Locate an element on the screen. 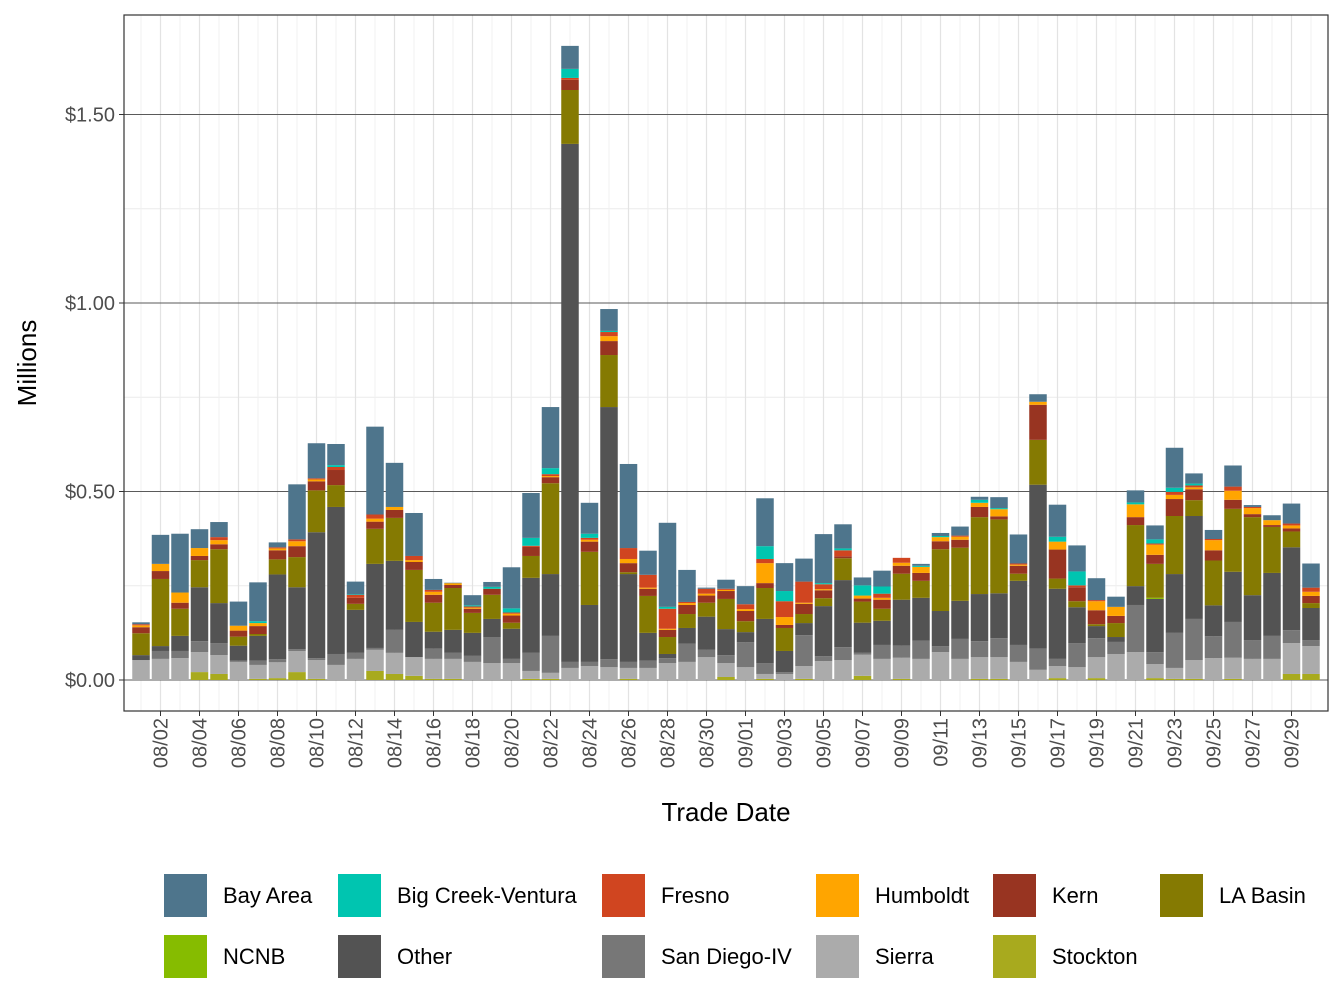 The image size is (1344, 1008). x-tick-label: 09/29 is located at coordinates (1293, 743).